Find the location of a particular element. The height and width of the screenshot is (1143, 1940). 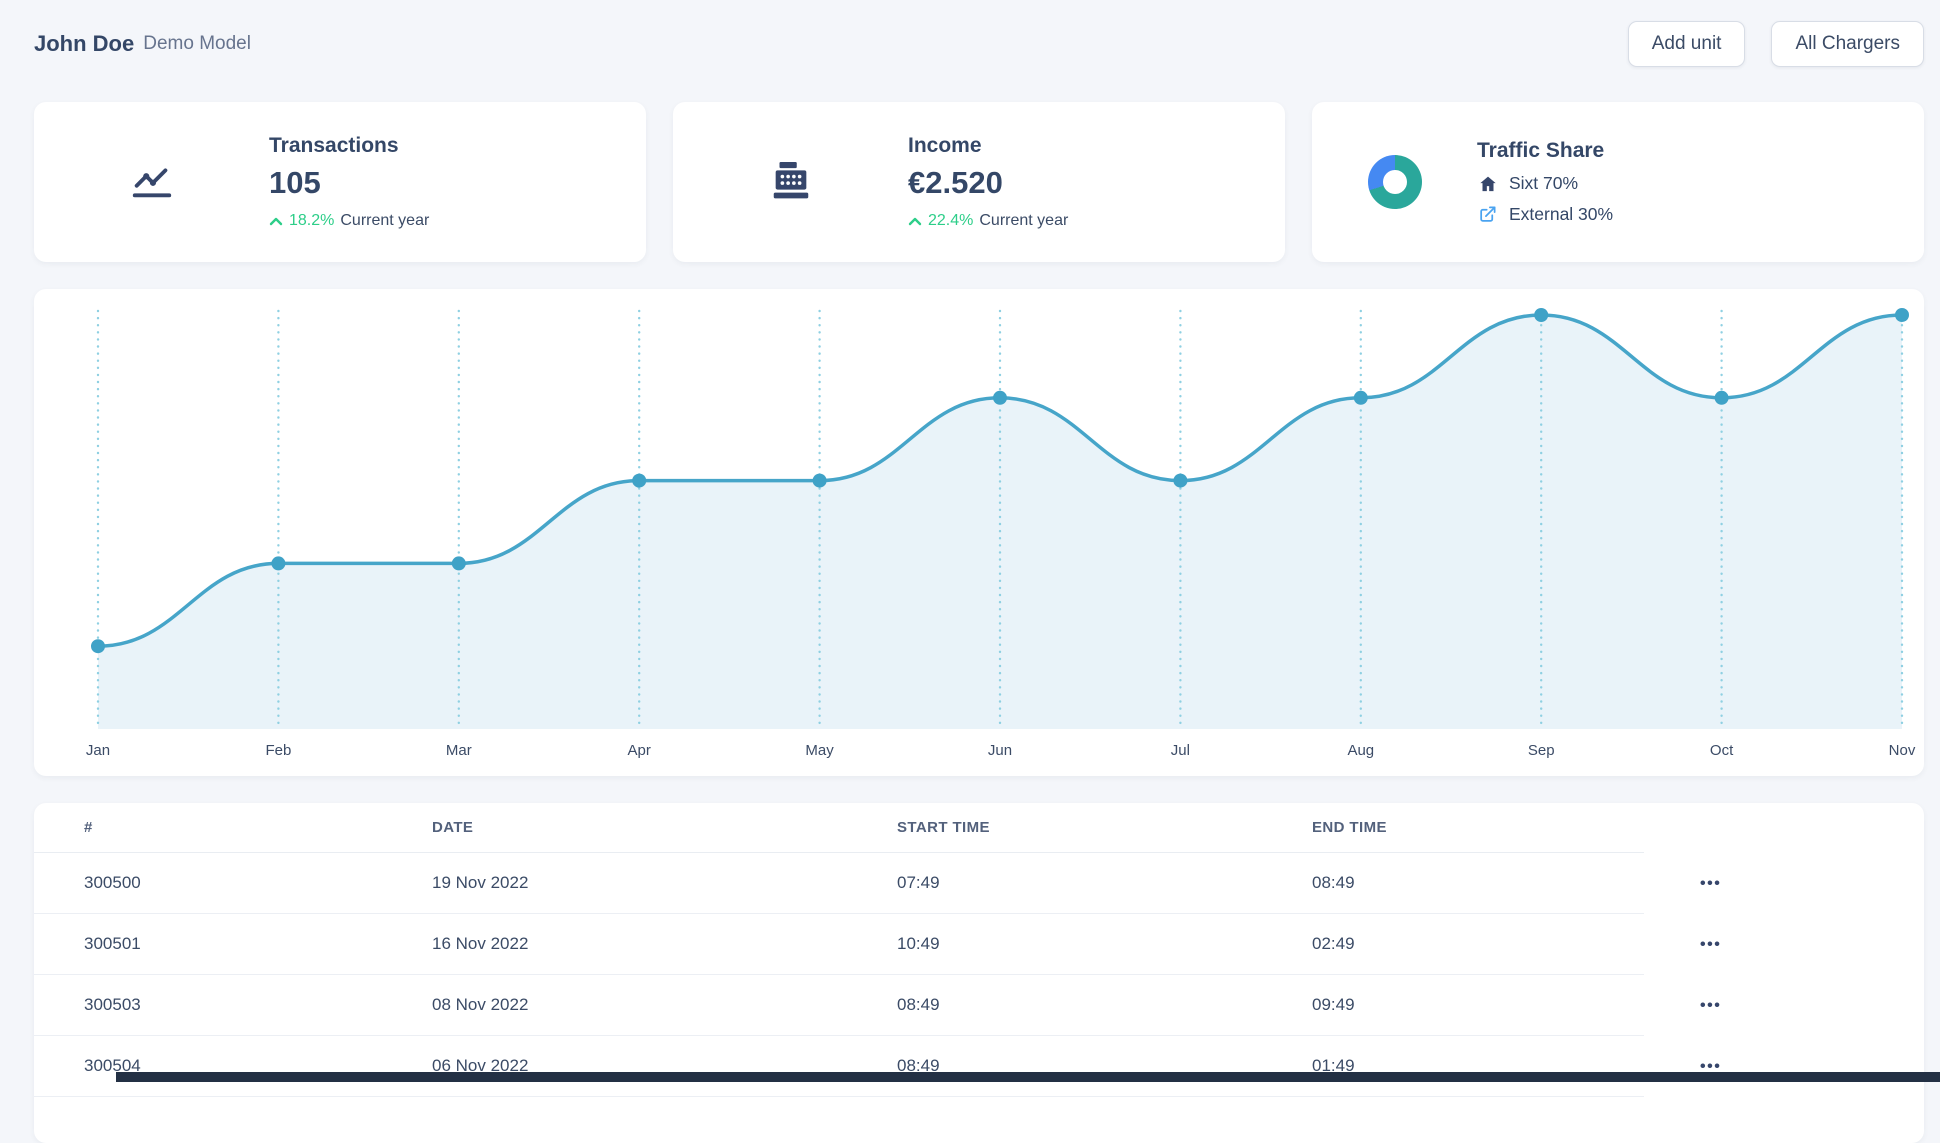

cell-id: 300503 is located at coordinates (208, 1005).